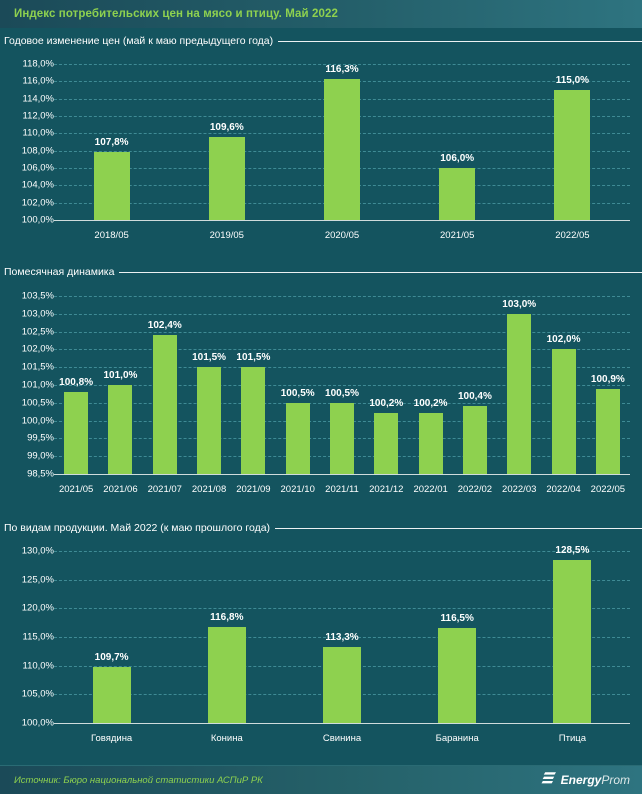 This screenshot has width=642, height=794. I want to click on bar-value-label: 100,2%, so click(430, 404).